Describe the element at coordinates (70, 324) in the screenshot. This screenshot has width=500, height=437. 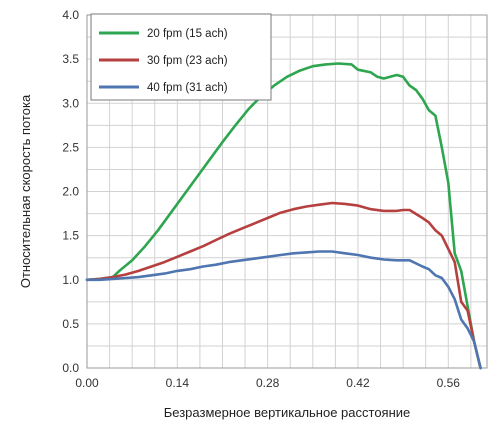
I see `y-tick-label: 0.5` at that location.